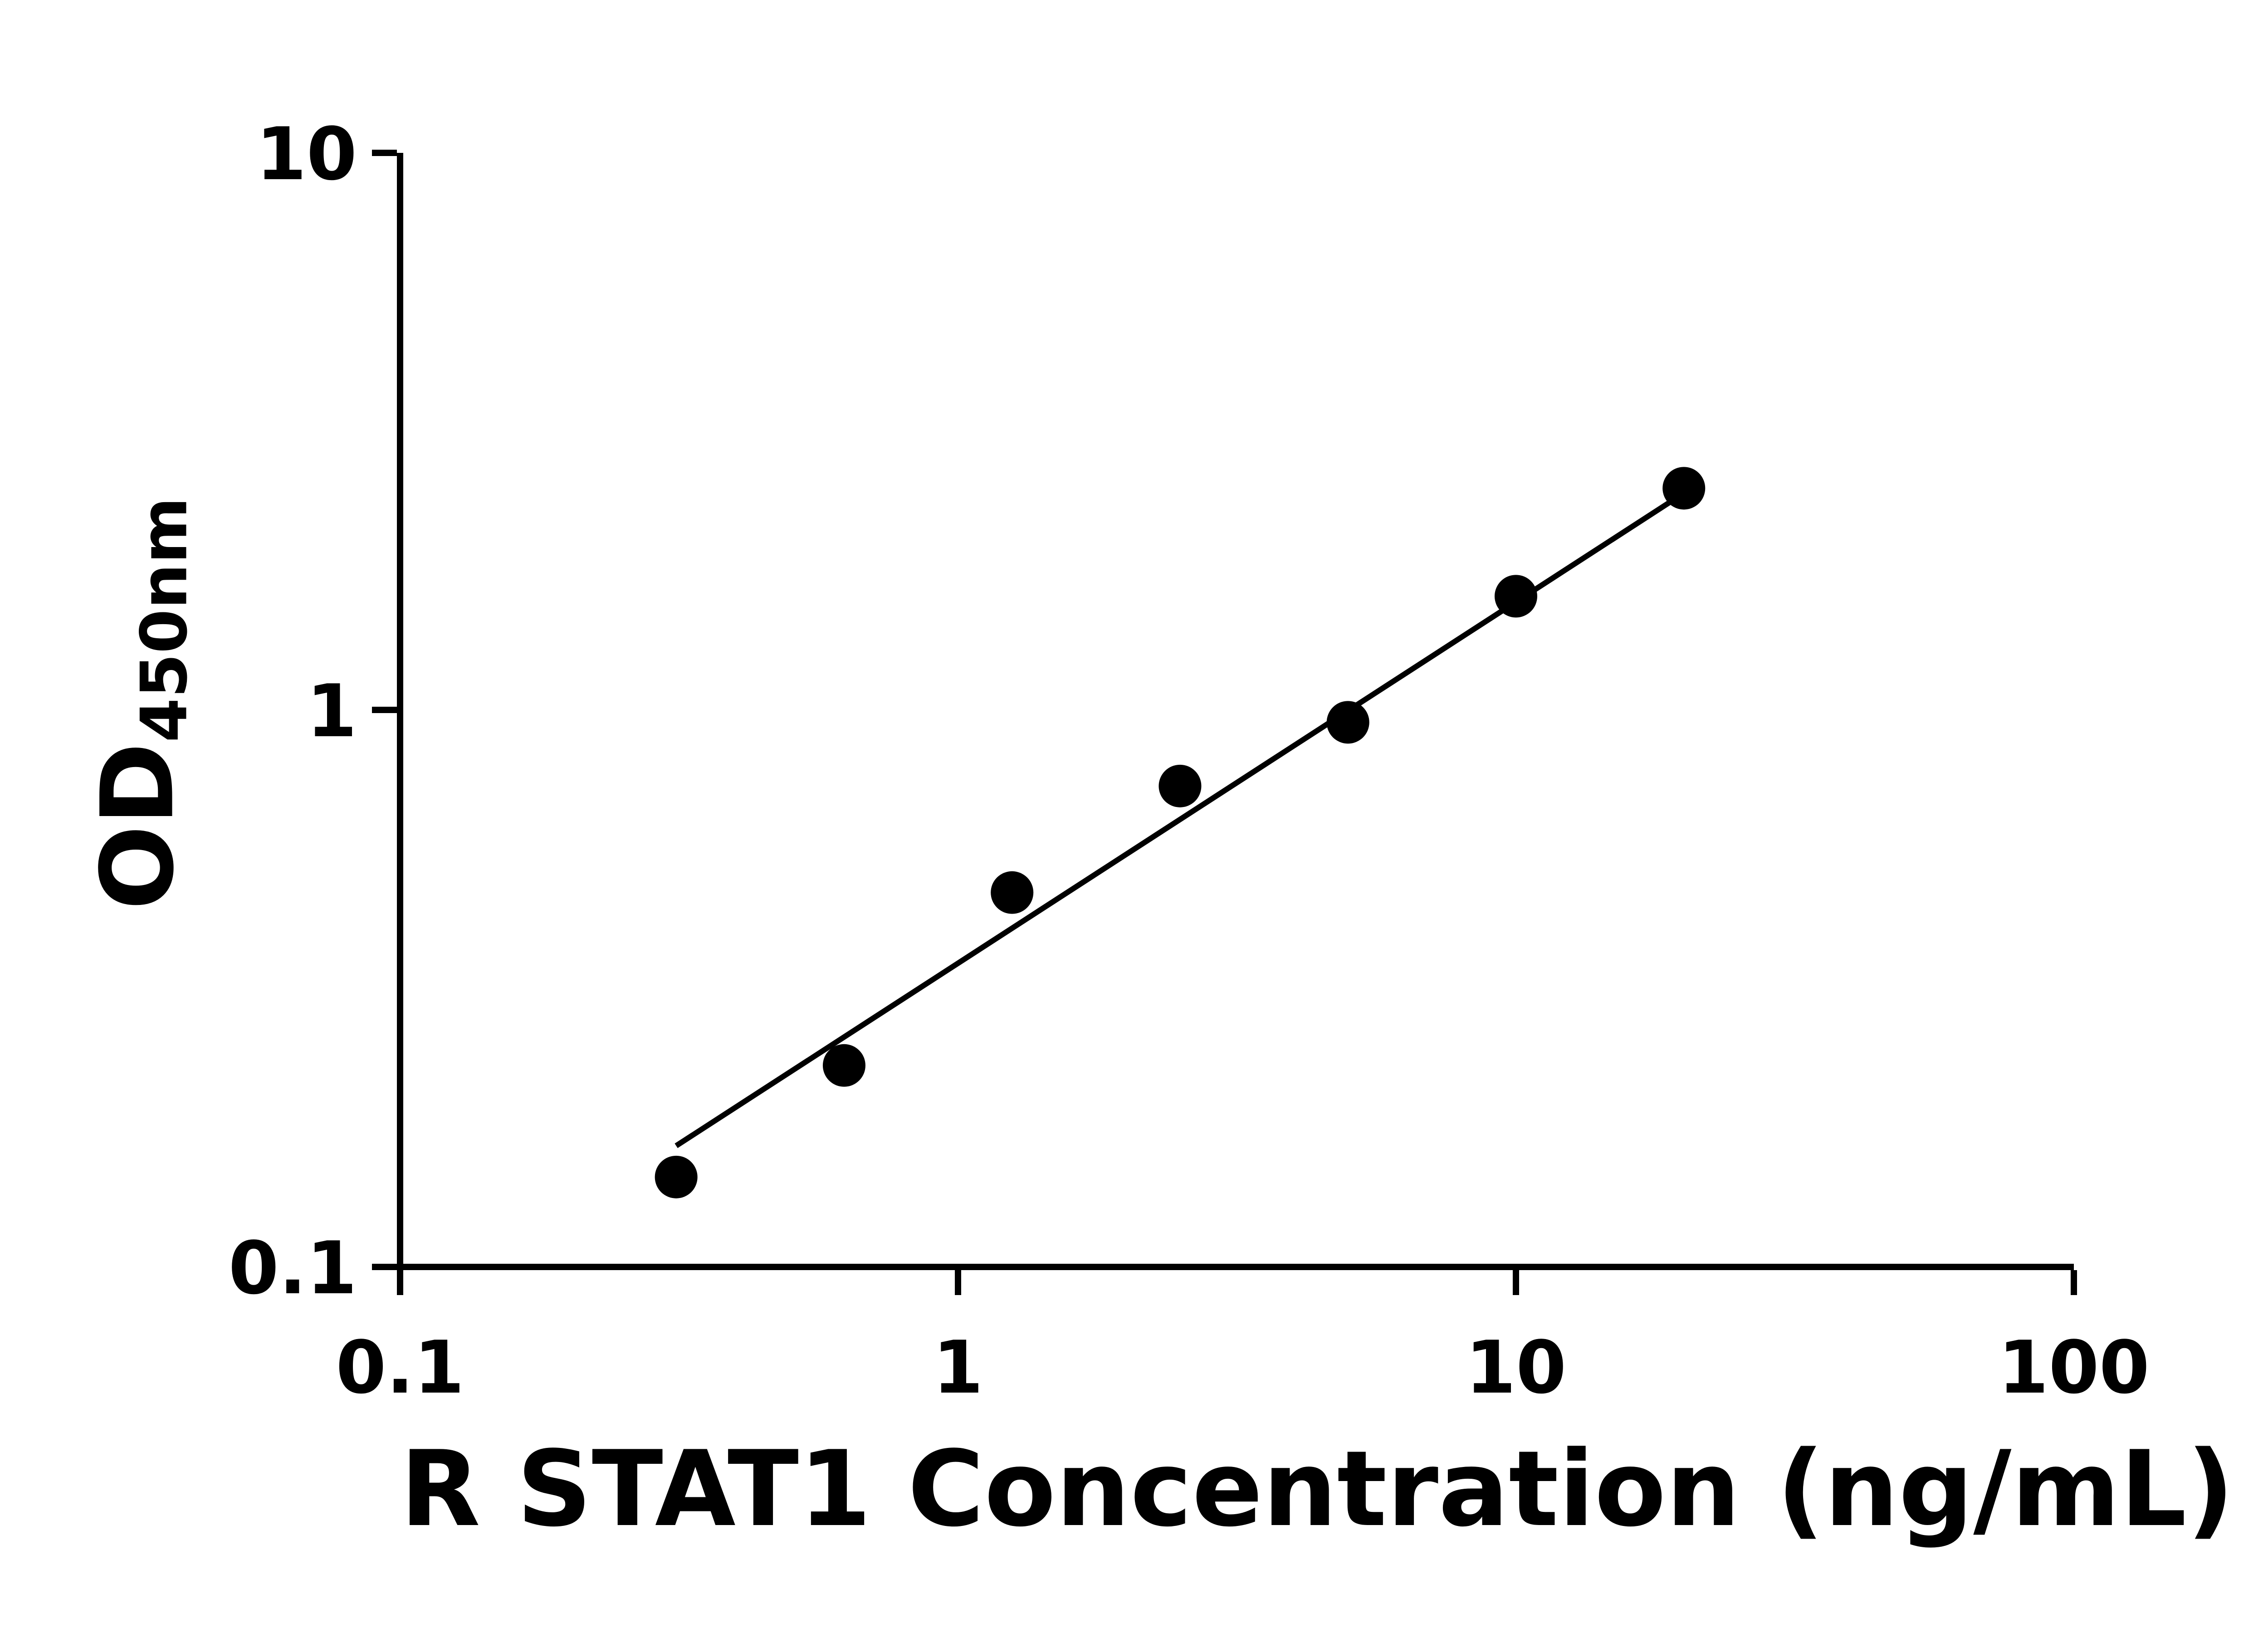 The width and height of the screenshot is (2268, 1633). I want to click on y-axis-title-subscript: 450nm, so click(164, 620).